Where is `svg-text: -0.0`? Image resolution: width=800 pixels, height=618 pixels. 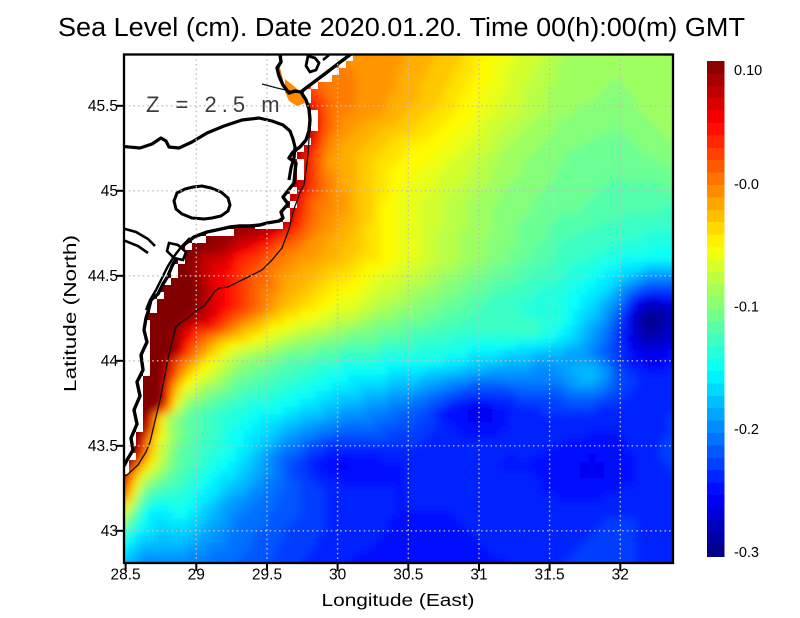
svg-text: -0.0 is located at coordinates (746, 185).